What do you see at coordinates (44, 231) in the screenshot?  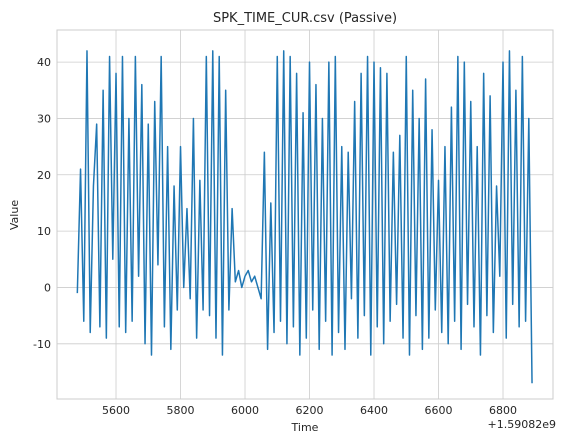 I see `y-tick-label: 10` at bounding box center [44, 231].